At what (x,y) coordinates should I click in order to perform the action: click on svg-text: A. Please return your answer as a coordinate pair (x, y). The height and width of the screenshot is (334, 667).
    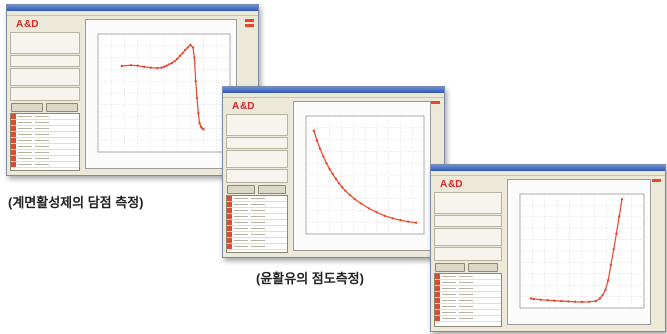
    Looking at the image, I should click on (443, 184).